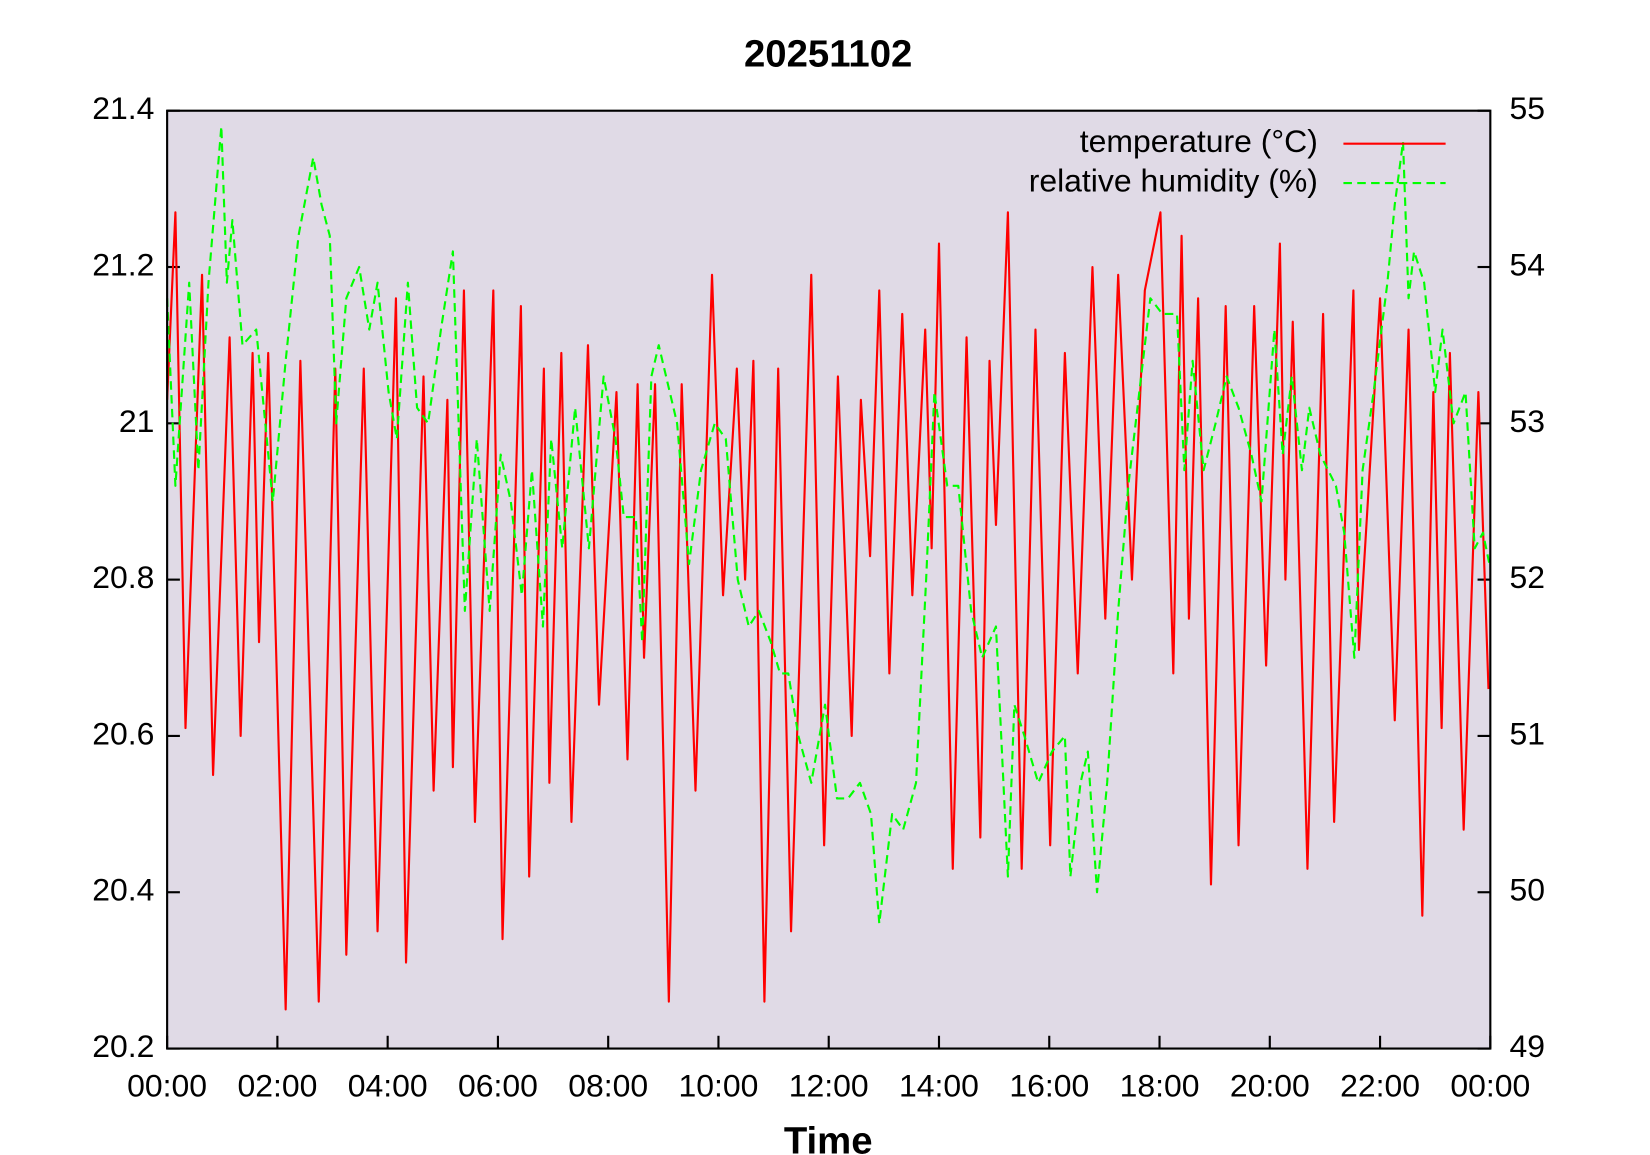 The width and height of the screenshot is (1650, 1155). What do you see at coordinates (1527, 577) in the screenshot?
I see `y2-tick-label: 52` at bounding box center [1527, 577].